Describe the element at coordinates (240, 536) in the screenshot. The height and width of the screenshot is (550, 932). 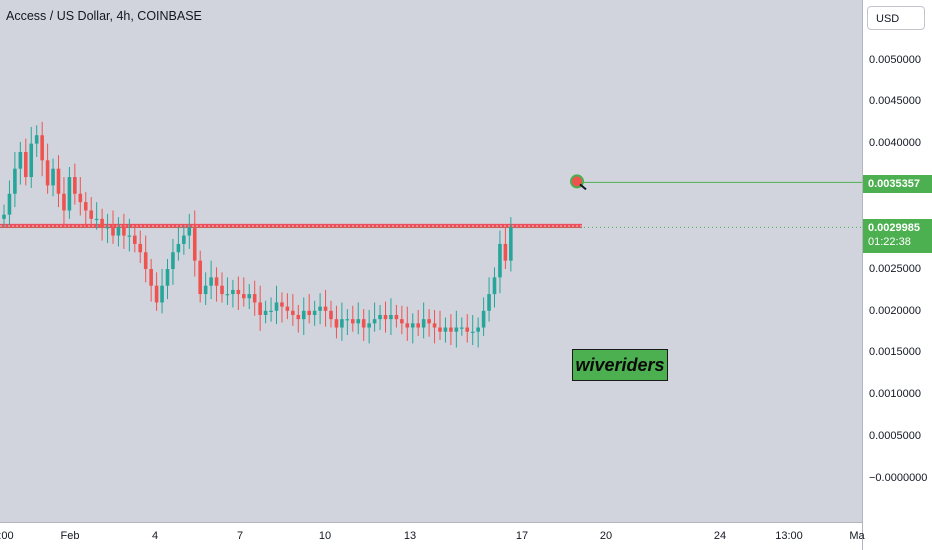
I see `time-tick-label: 7` at that location.